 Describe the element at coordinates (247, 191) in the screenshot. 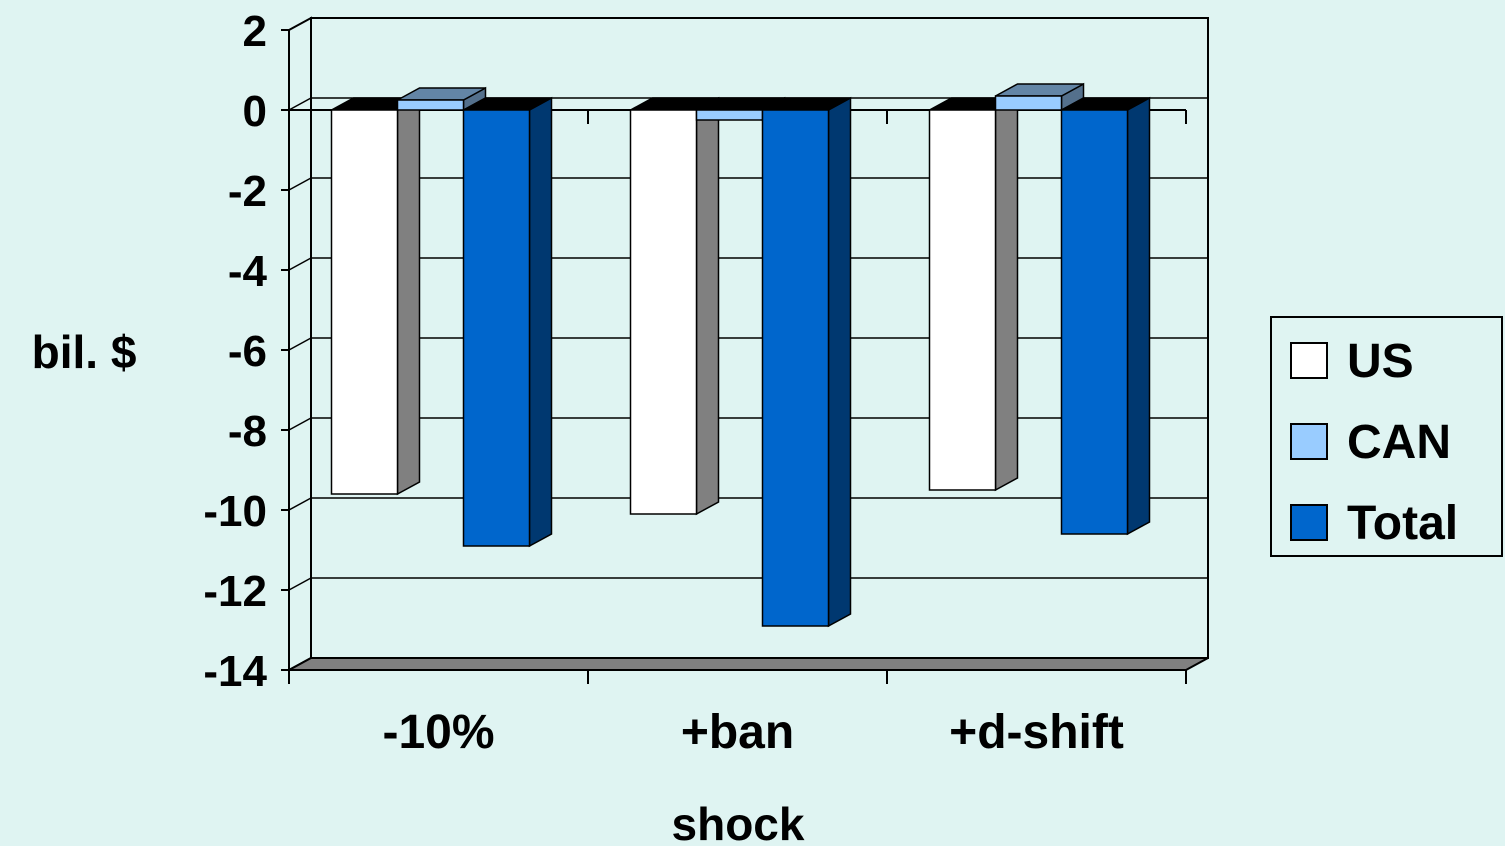

I see `y-tick-label: -2` at that location.